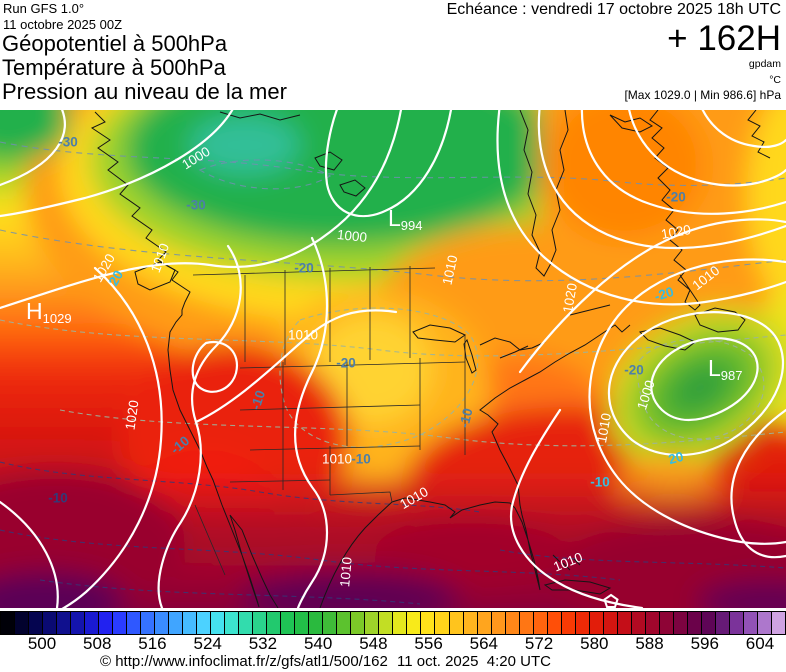 Image resolution: width=786 pixels, height=672 pixels. What do you see at coordinates (144, 91) in the screenshot?
I see `page-title-pressure: Pression au niveau de la mer` at bounding box center [144, 91].